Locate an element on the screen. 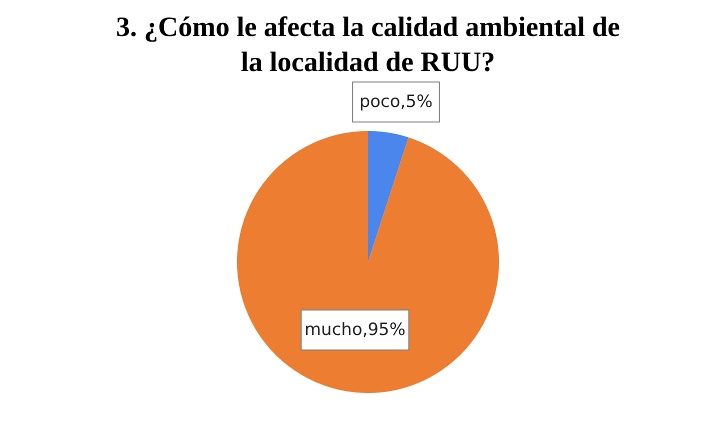 Image resolution: width=717 pixels, height=435 pixels. slice-label: mucho,95% is located at coordinates (355, 330).